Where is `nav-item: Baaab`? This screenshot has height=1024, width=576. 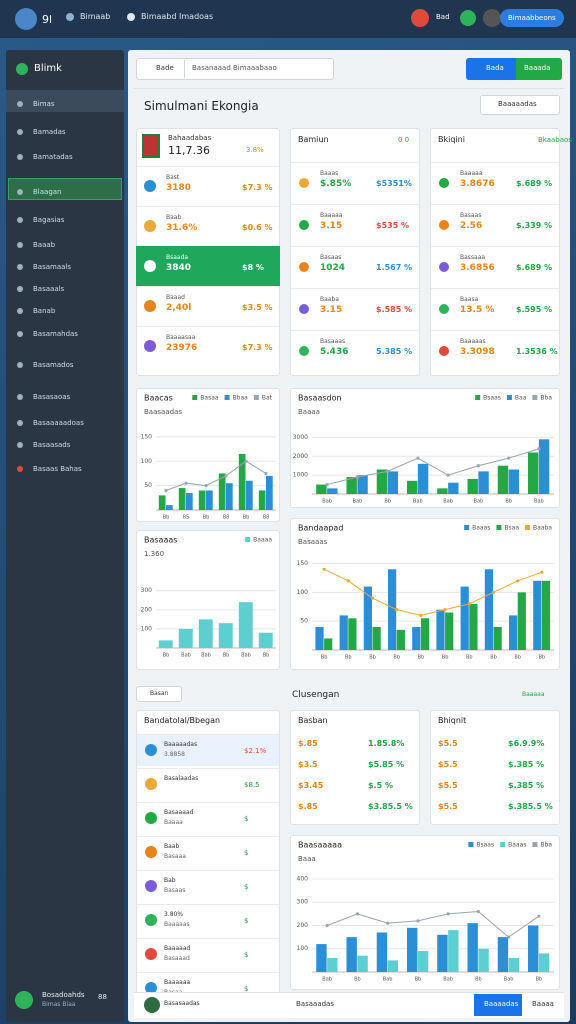
nav-item: Baaab is located at coordinates (44, 245).